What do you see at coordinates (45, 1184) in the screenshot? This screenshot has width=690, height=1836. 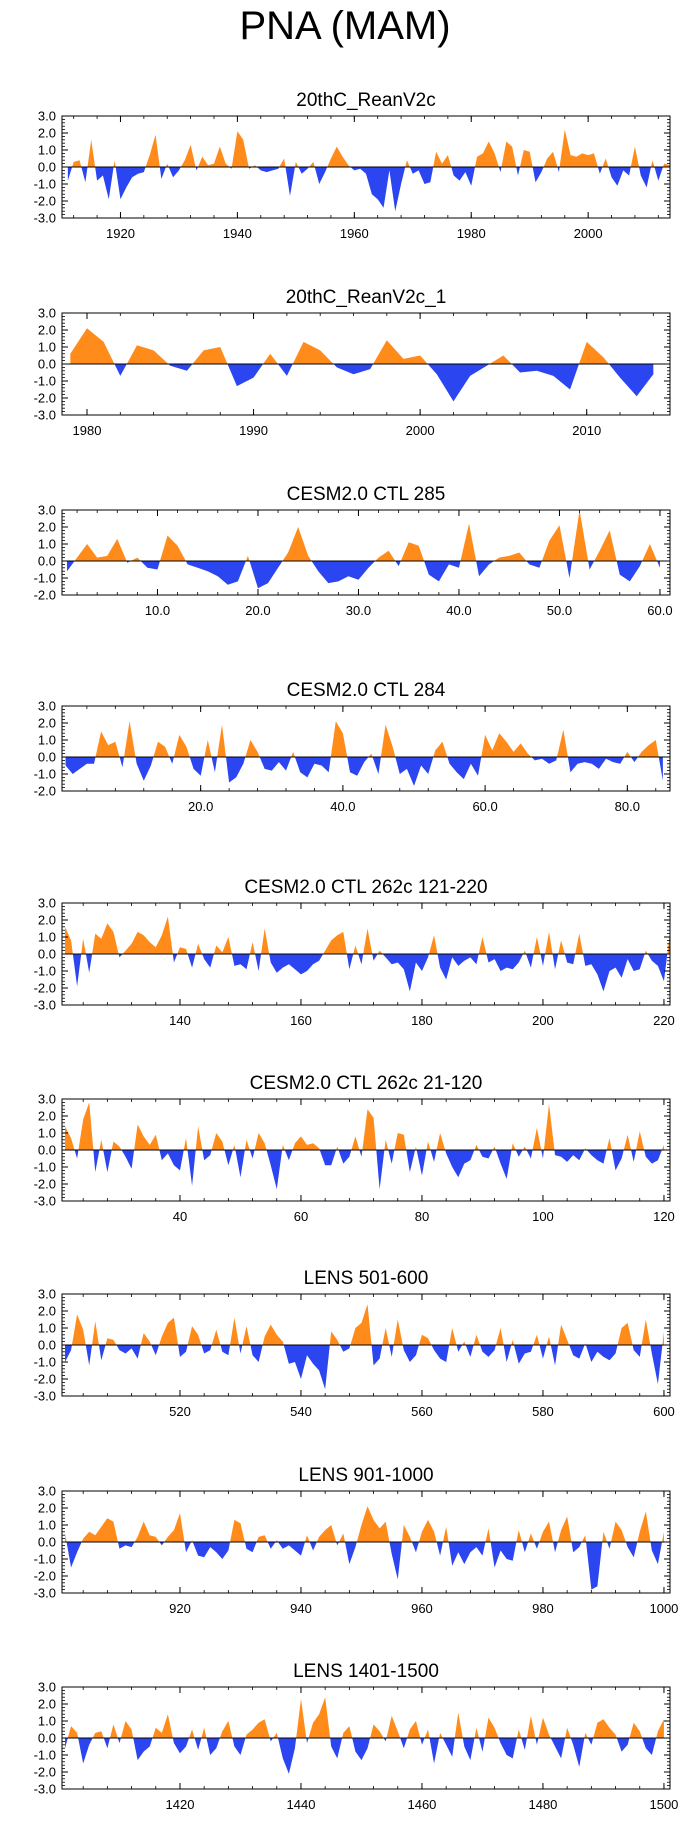 I see `y-tick-label: -2.0` at bounding box center [45, 1184].